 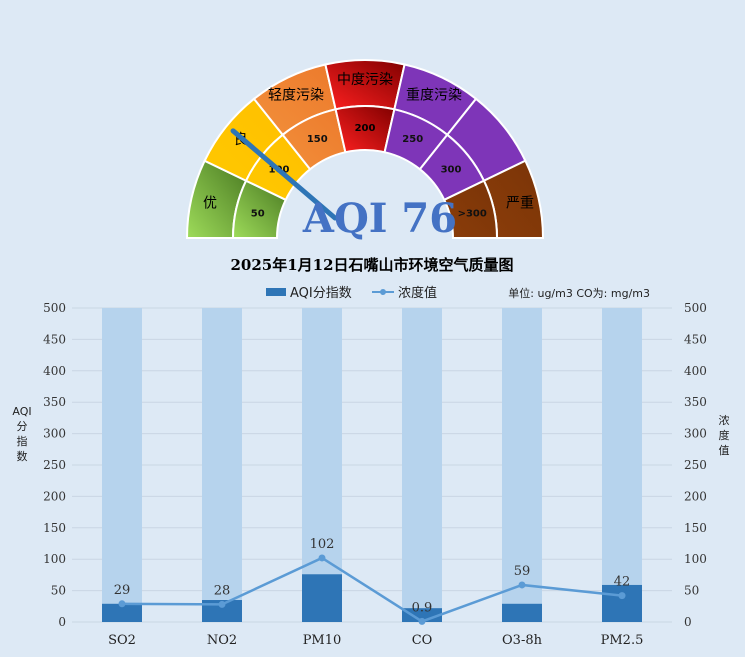 I want to click on legend-bar-label: AQI分指数, so click(x=321, y=293).